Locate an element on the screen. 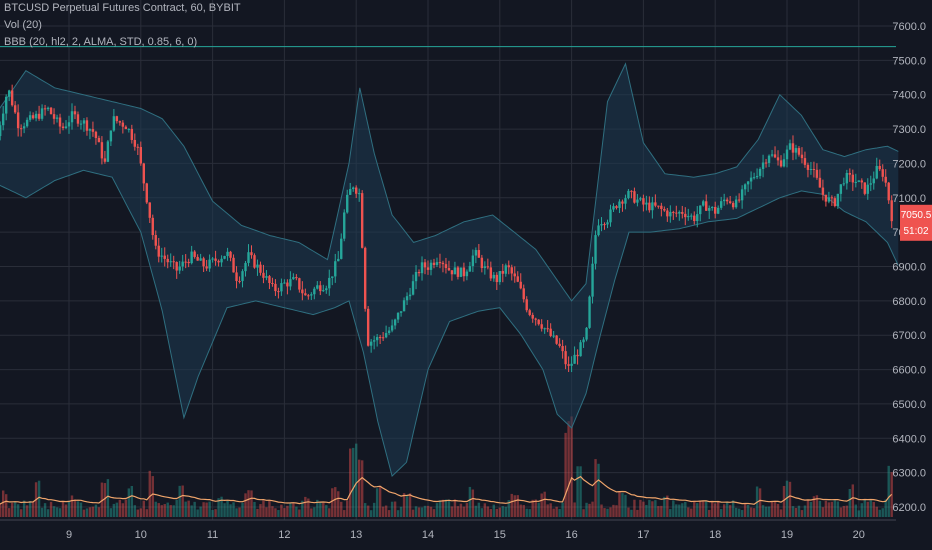  price-badge-bg is located at coordinates (916, 222).